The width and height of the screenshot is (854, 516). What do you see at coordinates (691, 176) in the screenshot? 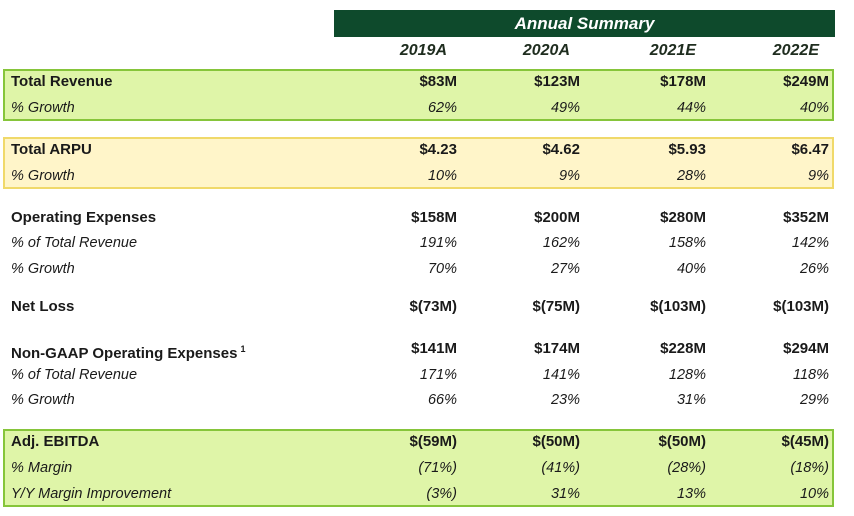
I see `cell-value: 28%` at bounding box center [691, 176].